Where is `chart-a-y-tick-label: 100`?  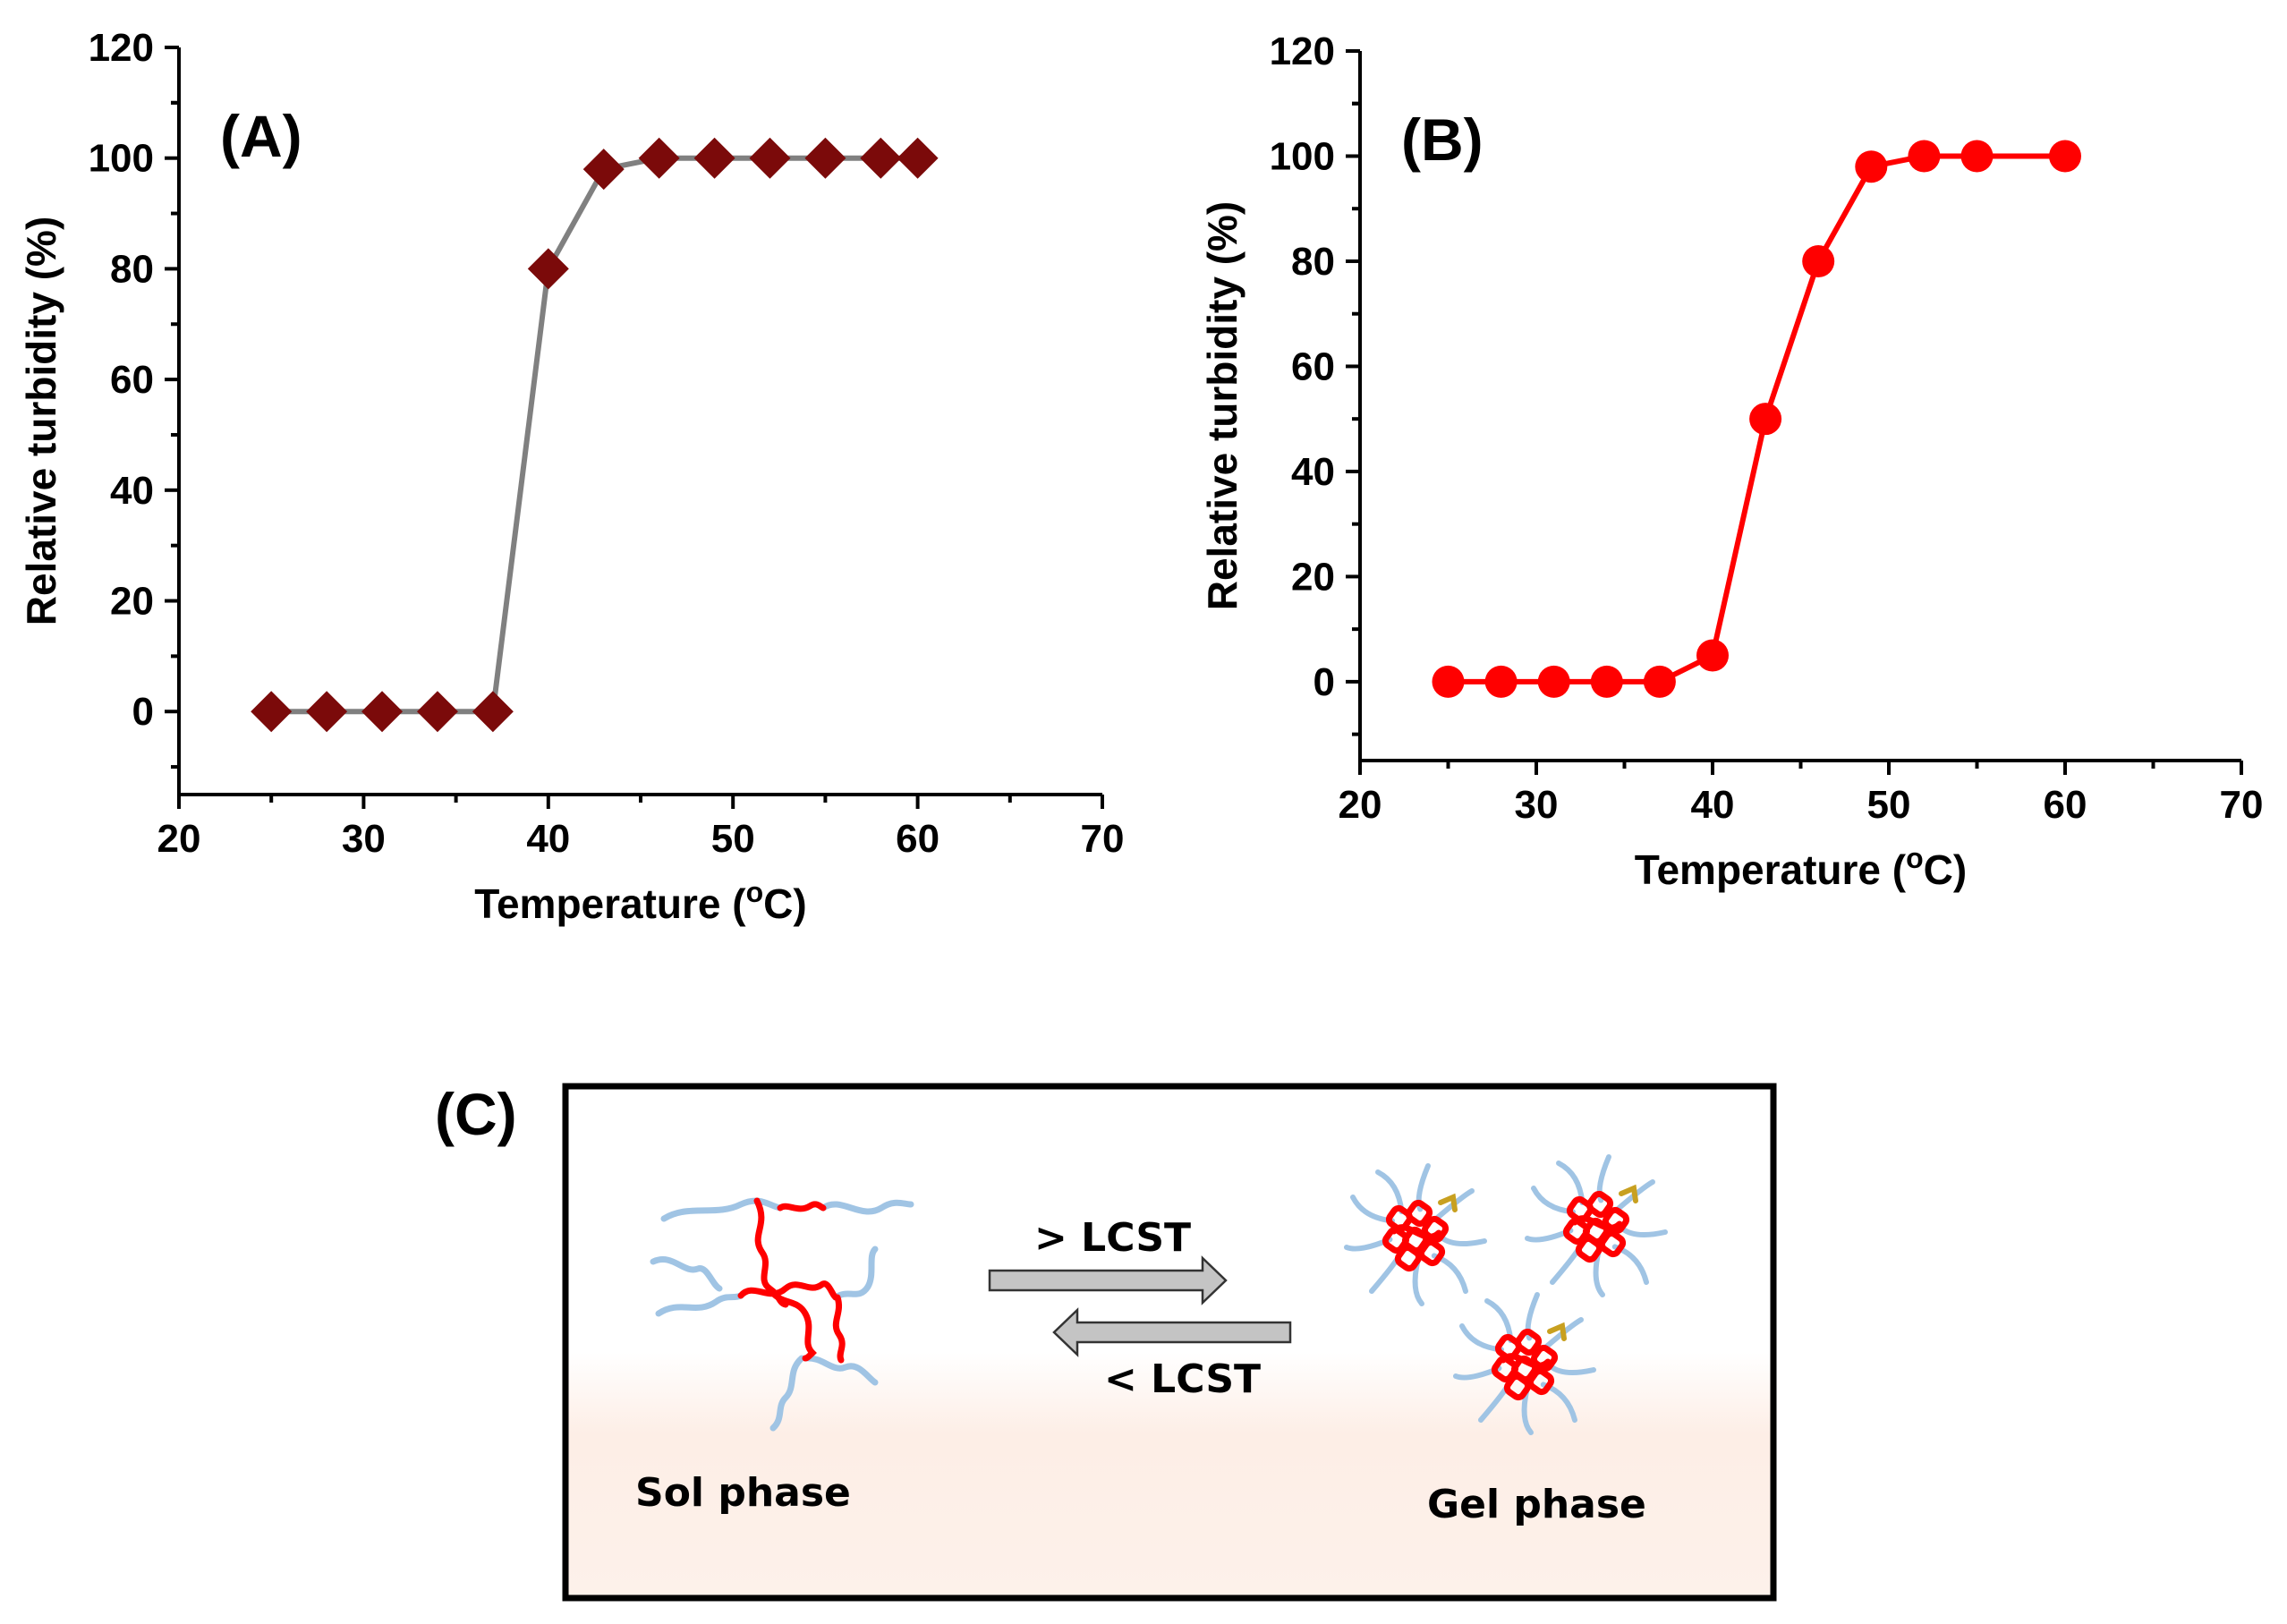 chart-a-y-tick-label: 100 is located at coordinates (121, 159).